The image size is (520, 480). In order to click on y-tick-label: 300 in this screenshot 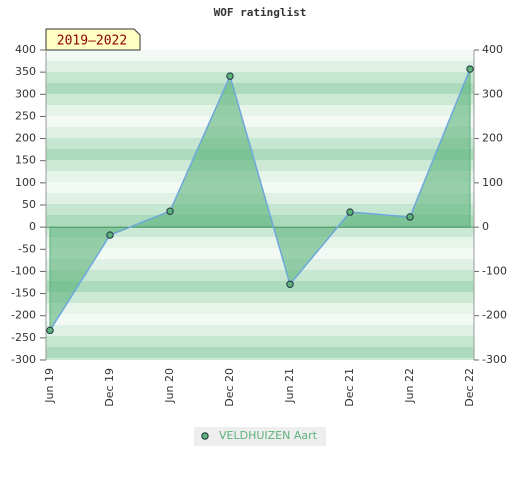, I will do `click(25, 93)`.